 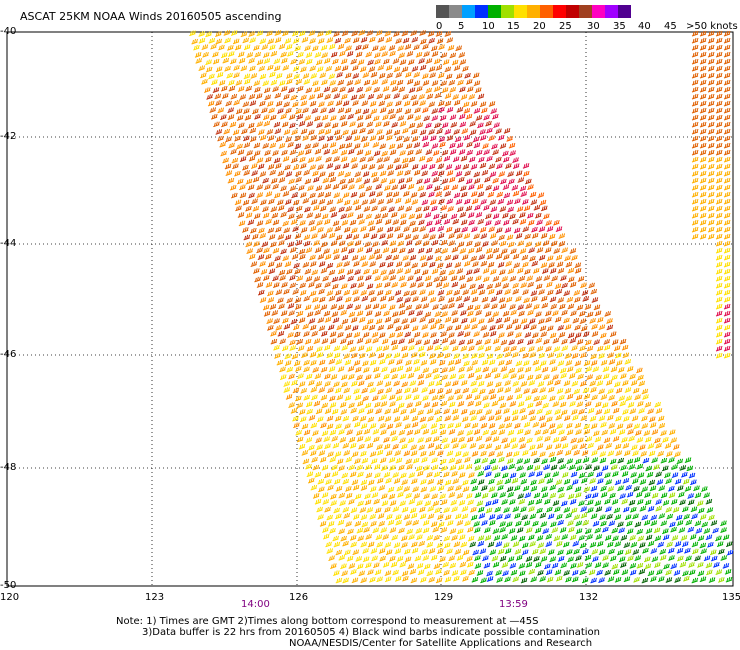 What do you see at coordinates (8, 243) in the screenshot?
I see `lat-label-44: -44` at bounding box center [8, 243].